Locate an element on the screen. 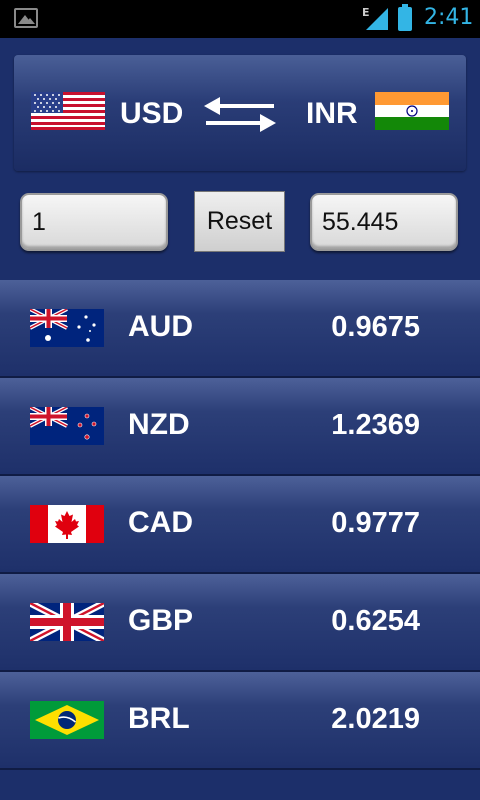  swap-arrows-icon is located at coordinates (240, 115).